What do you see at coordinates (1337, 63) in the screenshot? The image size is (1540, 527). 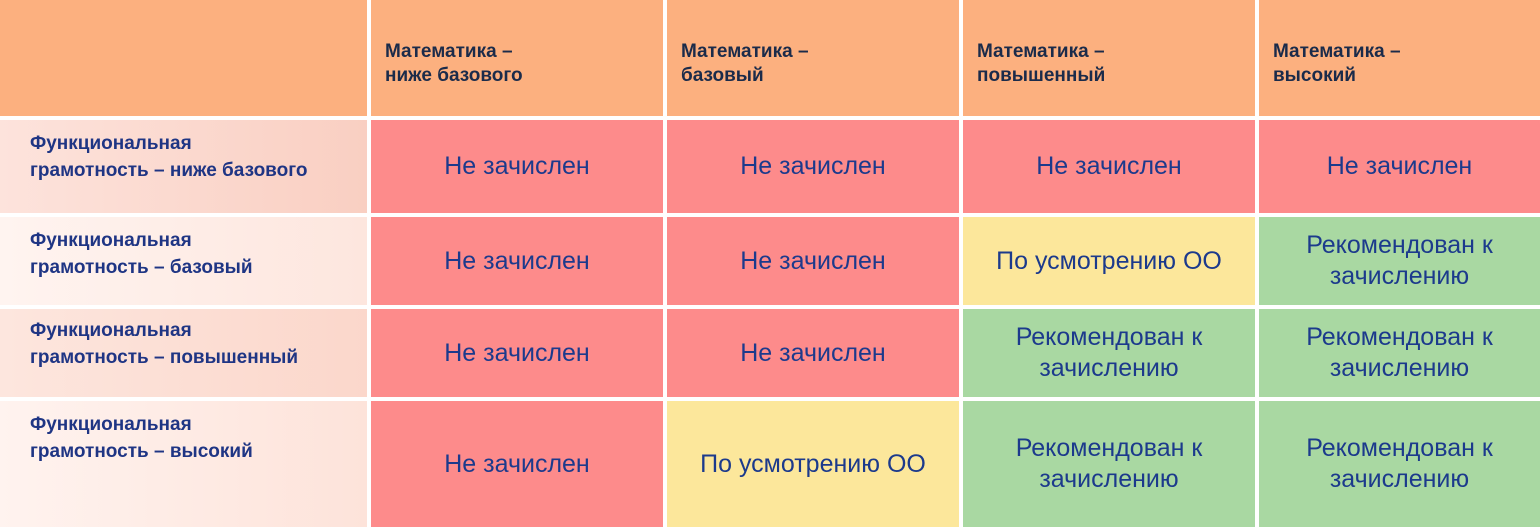 I see `column-header-label: Математика – высокий` at bounding box center [1337, 63].